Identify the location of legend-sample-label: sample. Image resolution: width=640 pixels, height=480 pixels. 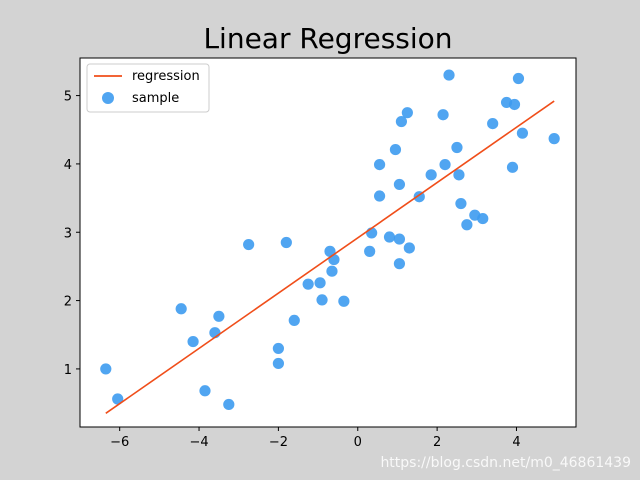
(155, 98).